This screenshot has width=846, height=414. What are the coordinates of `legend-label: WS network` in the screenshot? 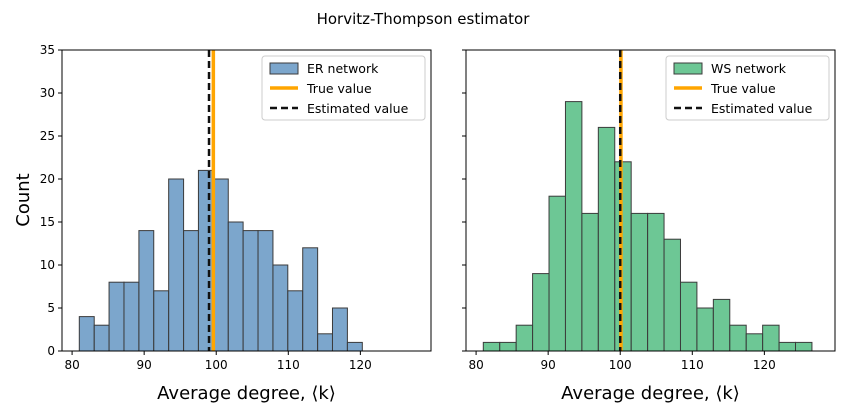 It's located at (749, 68).